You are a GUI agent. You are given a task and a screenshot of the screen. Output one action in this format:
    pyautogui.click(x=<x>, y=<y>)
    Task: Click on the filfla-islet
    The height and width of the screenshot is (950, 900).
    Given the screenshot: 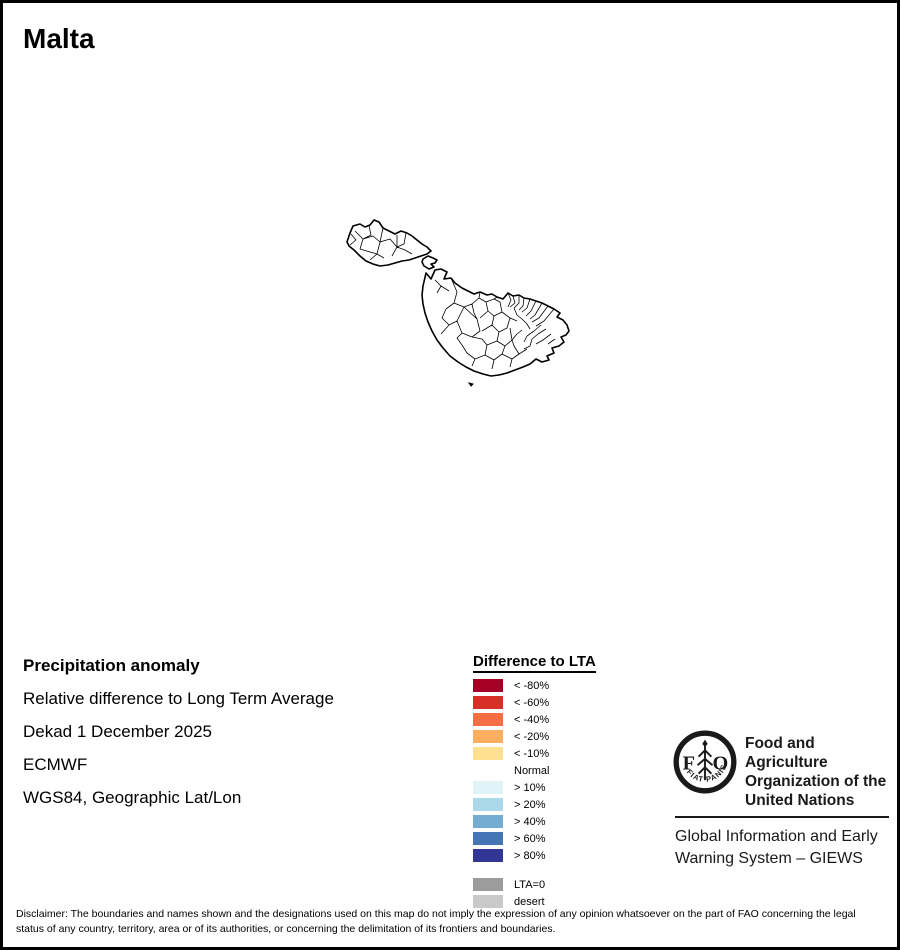 What is the action you would take?
    pyautogui.click(x=470, y=384)
    